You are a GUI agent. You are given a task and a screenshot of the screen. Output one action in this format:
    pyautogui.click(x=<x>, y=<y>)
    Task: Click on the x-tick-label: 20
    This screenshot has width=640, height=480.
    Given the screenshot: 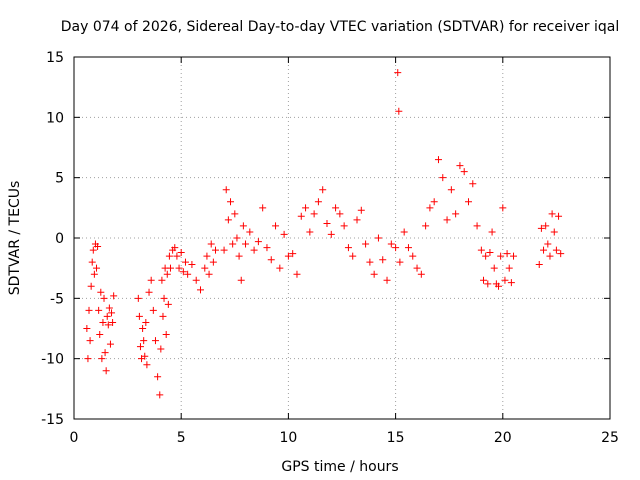 What is the action you would take?
    pyautogui.click(x=503, y=438)
    